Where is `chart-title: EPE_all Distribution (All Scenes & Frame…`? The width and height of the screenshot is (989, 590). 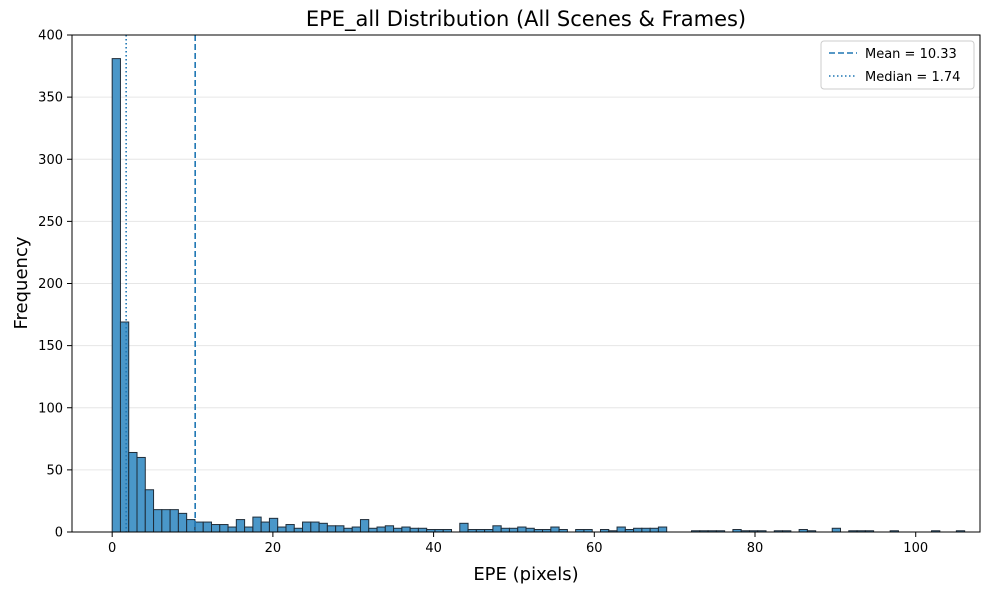
chart-title: EPE_all Distribution (All Scenes & Frame… is located at coordinates (526, 19).